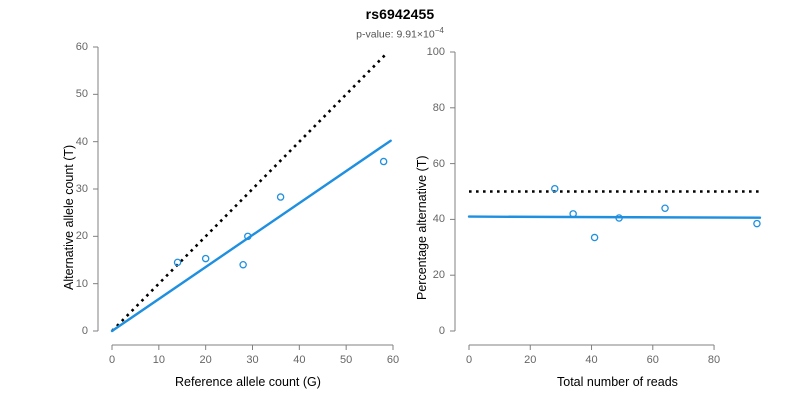  I want to click on right-y-tick-label: 80, so click(438, 107).